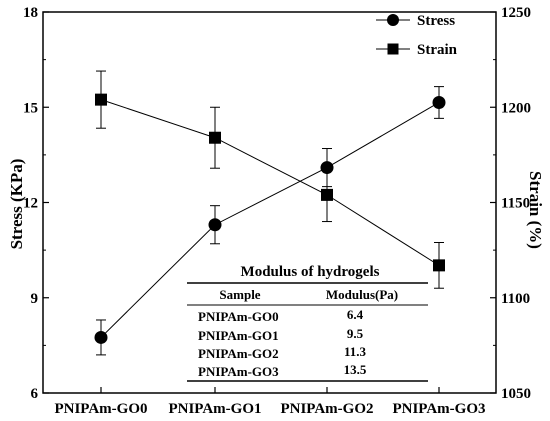 The height and width of the screenshot is (421, 550). Describe the element at coordinates (355, 369) in the screenshot. I see `inset-cell-modulus-3: 13.5` at that location.